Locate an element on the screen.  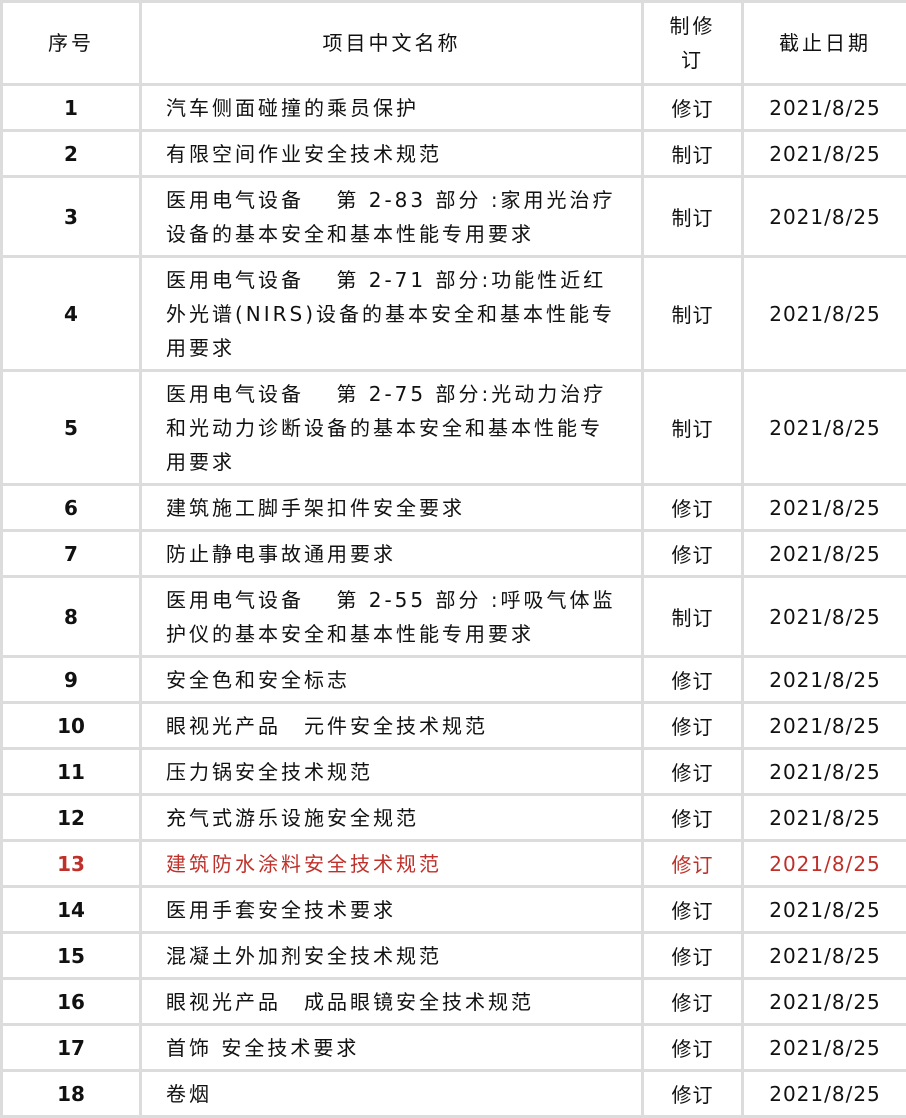
row-index: 12 is located at coordinates (71, 818).